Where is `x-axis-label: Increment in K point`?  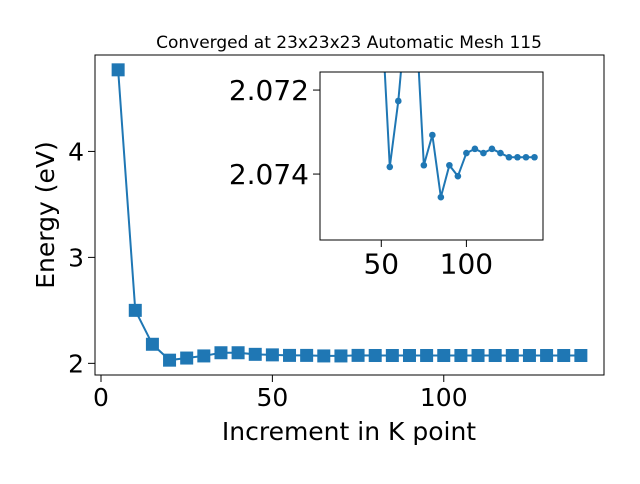 x-axis-label: Increment in K point is located at coordinates (349, 431).